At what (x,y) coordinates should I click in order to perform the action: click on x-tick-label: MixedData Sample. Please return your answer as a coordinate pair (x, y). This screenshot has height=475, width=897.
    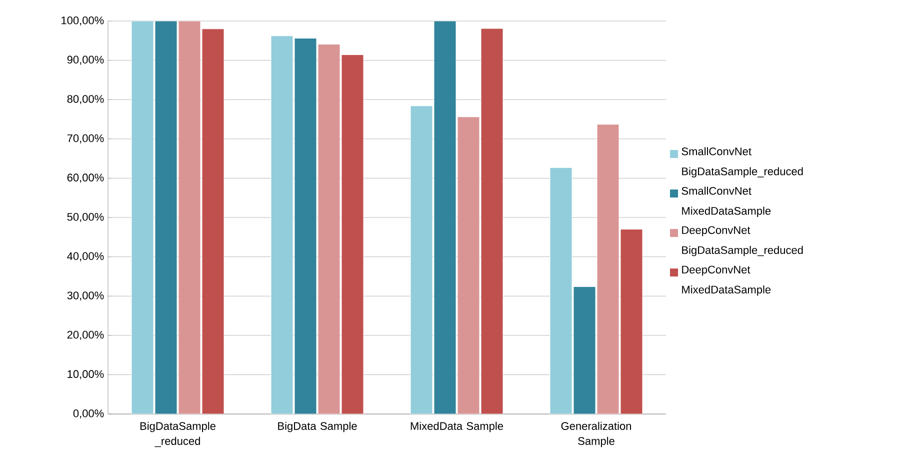
    Looking at the image, I should click on (457, 427).